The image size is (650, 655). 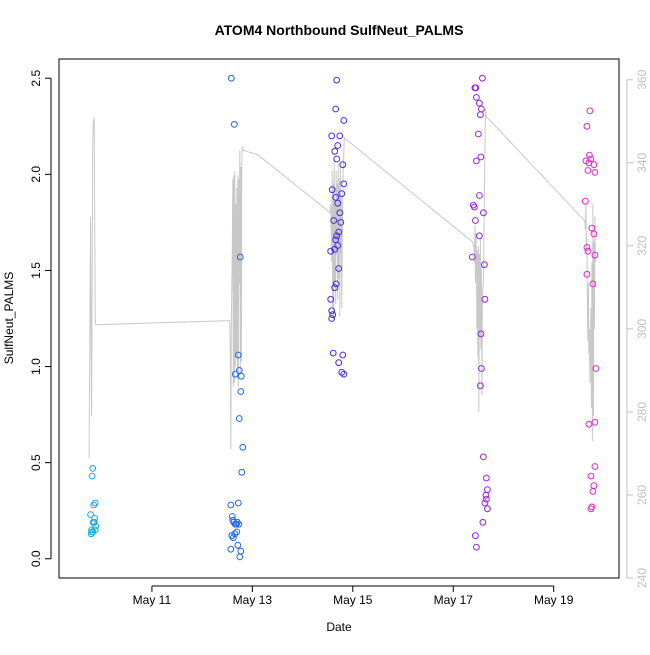 I want to click on y2-tick-label: 280, so click(x=642, y=412).